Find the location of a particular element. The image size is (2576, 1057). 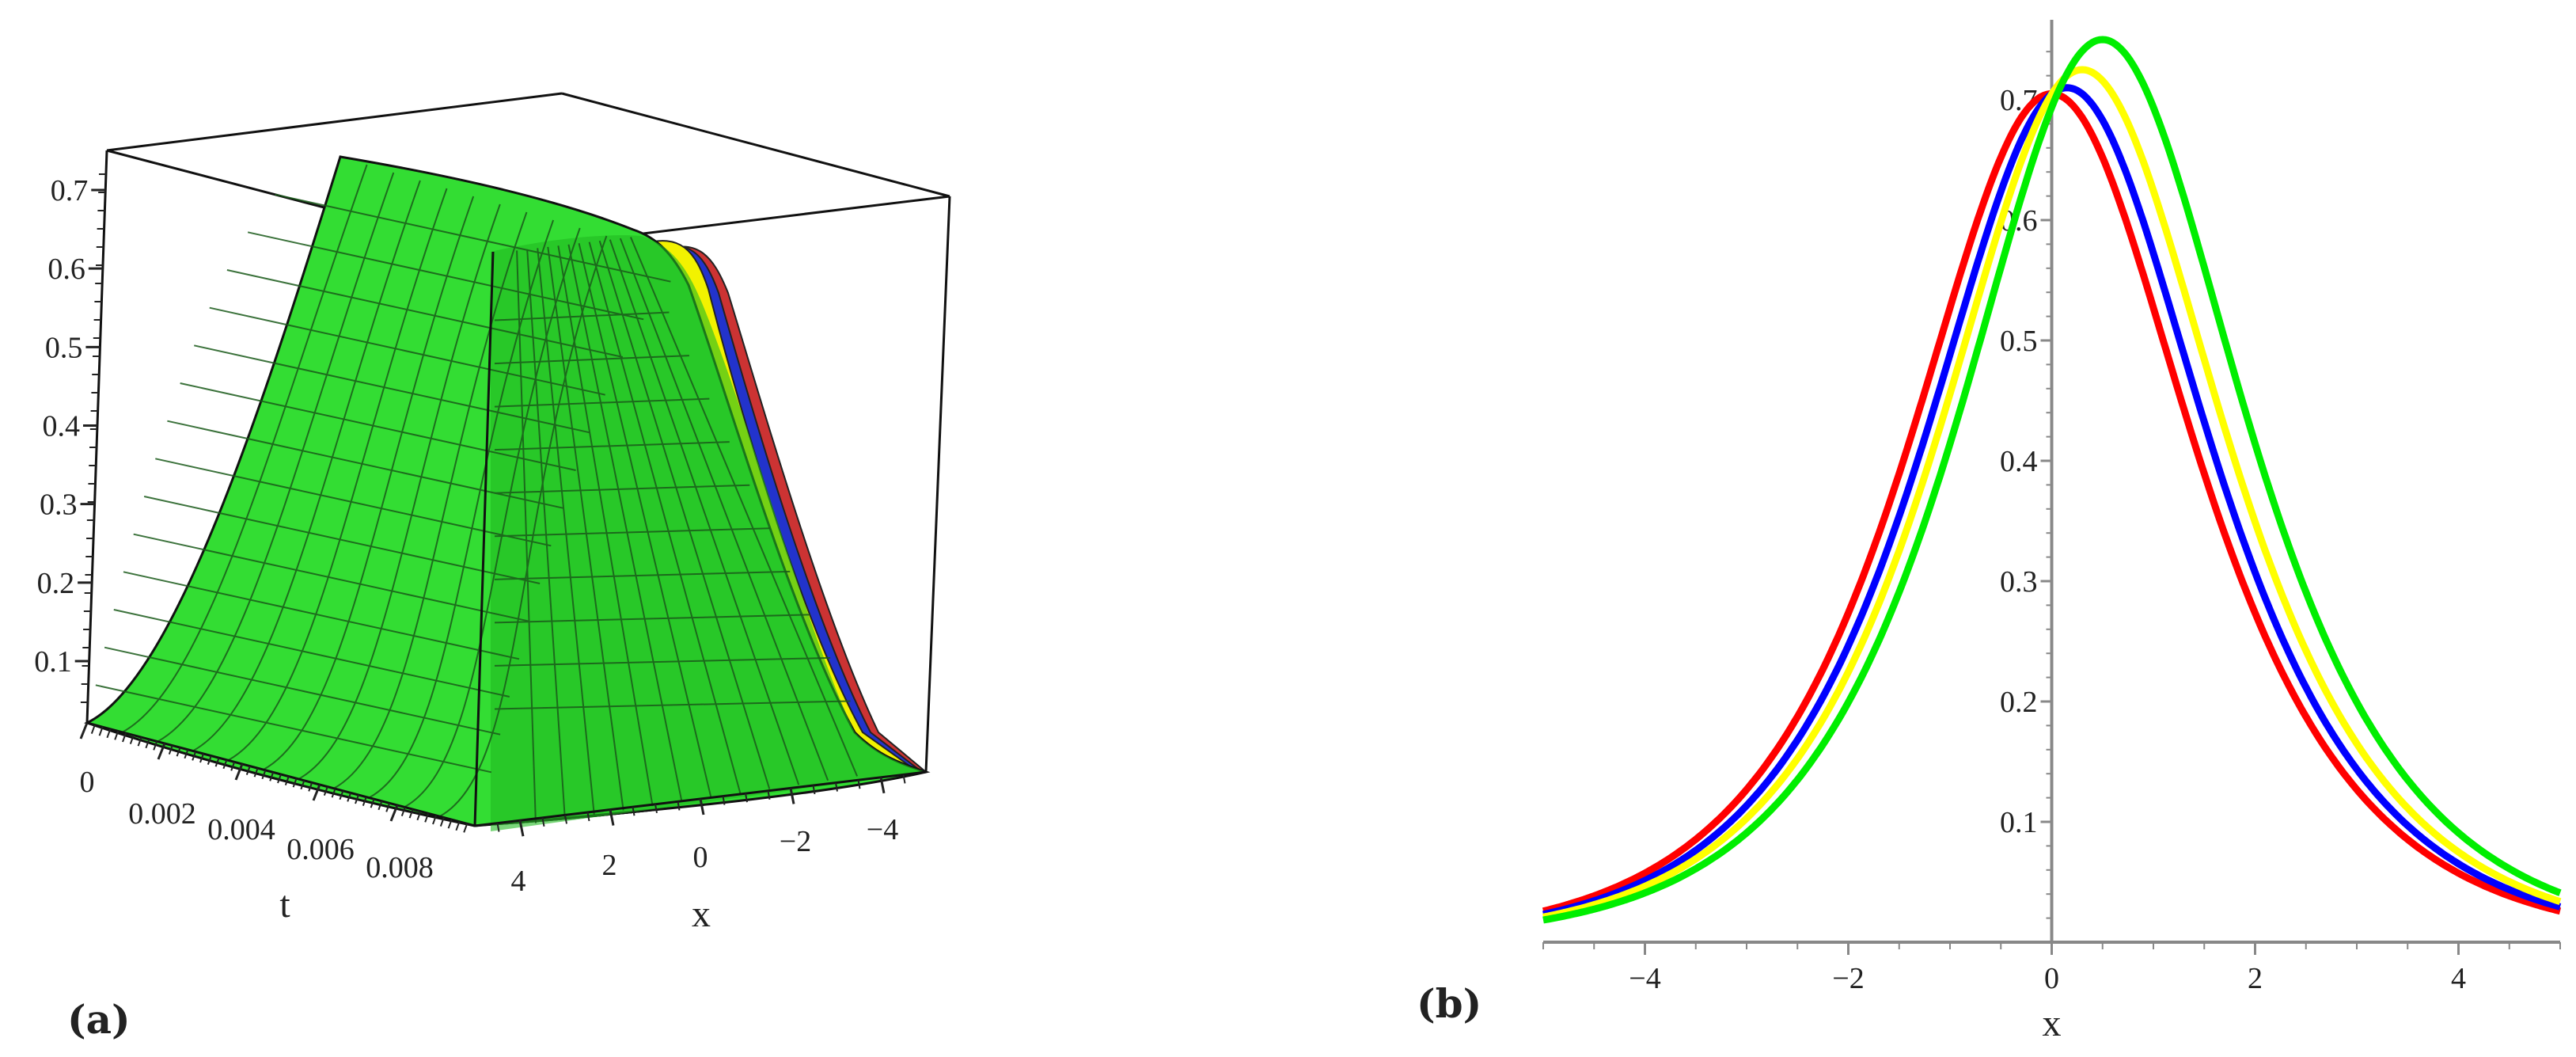

t-axis-label-a: t is located at coordinates (284, 905).